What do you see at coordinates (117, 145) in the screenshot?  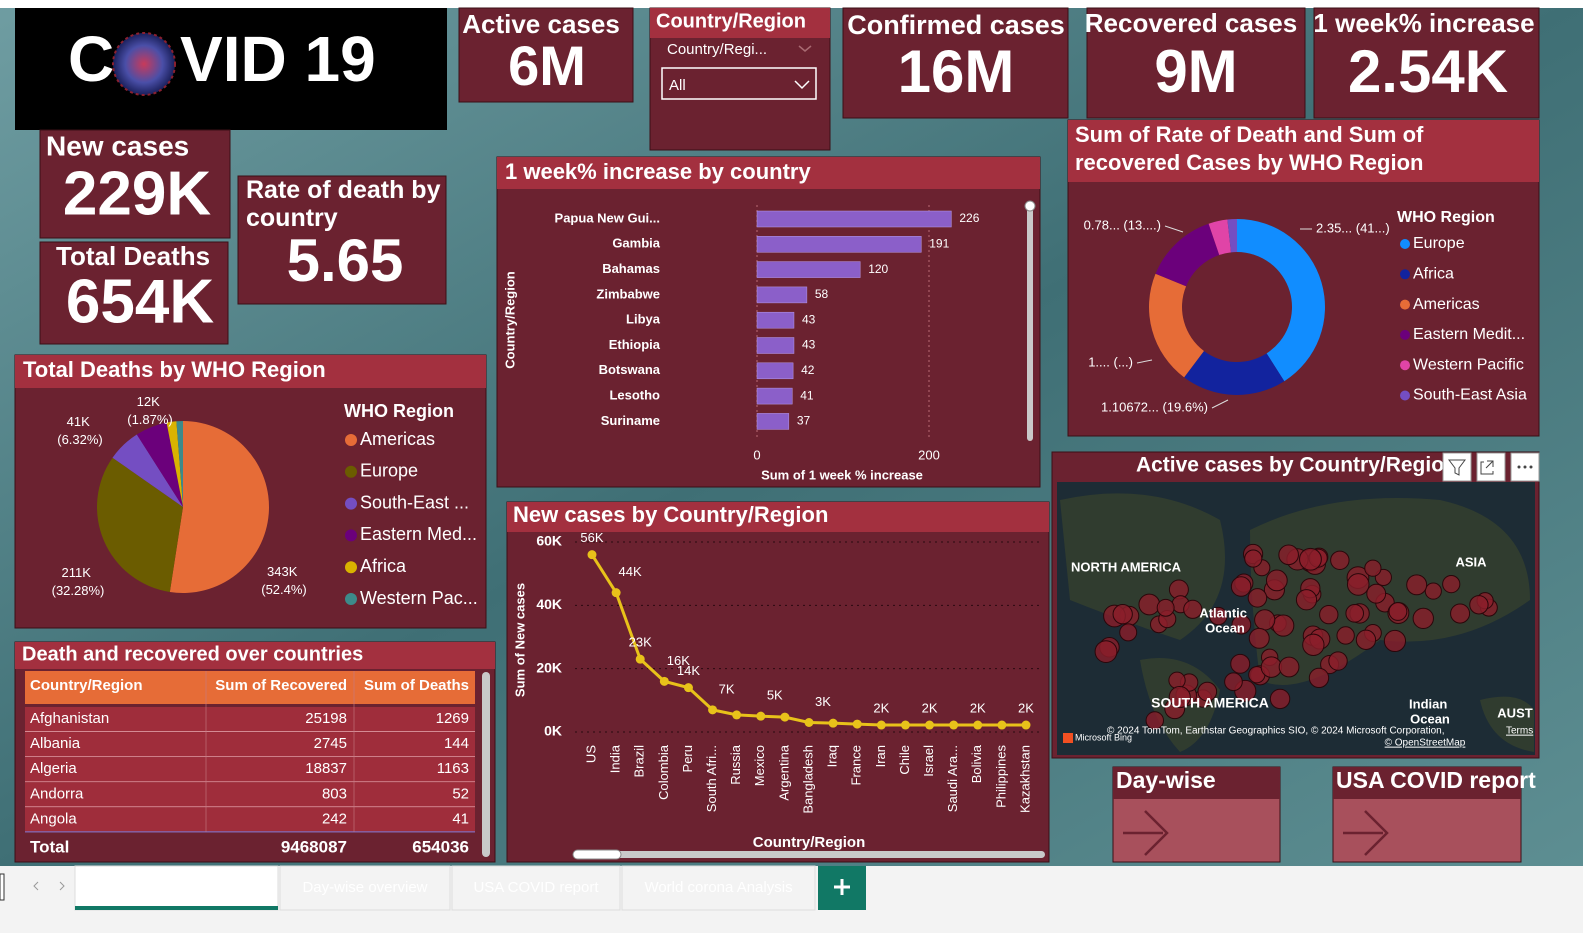 I see `kpi-label: New cases` at bounding box center [117, 145].